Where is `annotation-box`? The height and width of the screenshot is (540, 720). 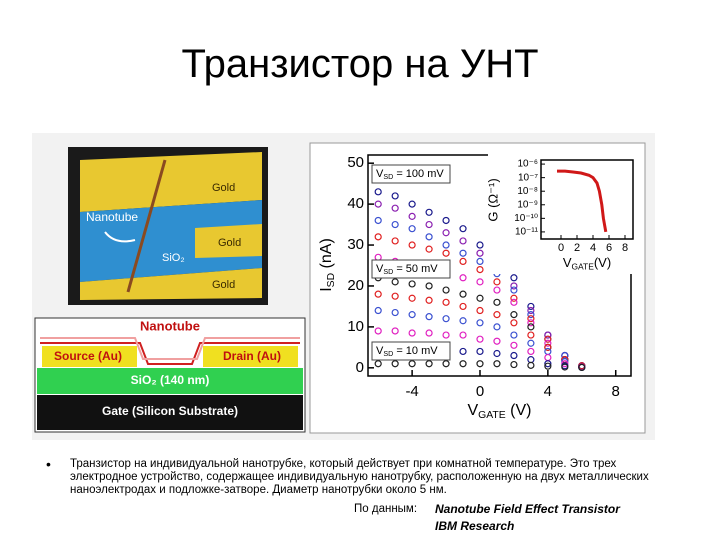 annotation-box is located at coordinates (411, 269).